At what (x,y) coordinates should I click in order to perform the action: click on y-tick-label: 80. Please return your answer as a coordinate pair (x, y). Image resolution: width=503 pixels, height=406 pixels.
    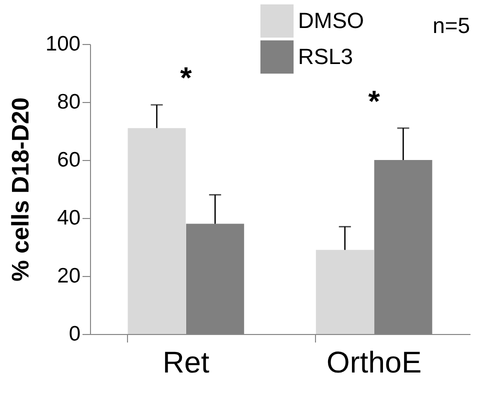
    Looking at the image, I should click on (68, 102).